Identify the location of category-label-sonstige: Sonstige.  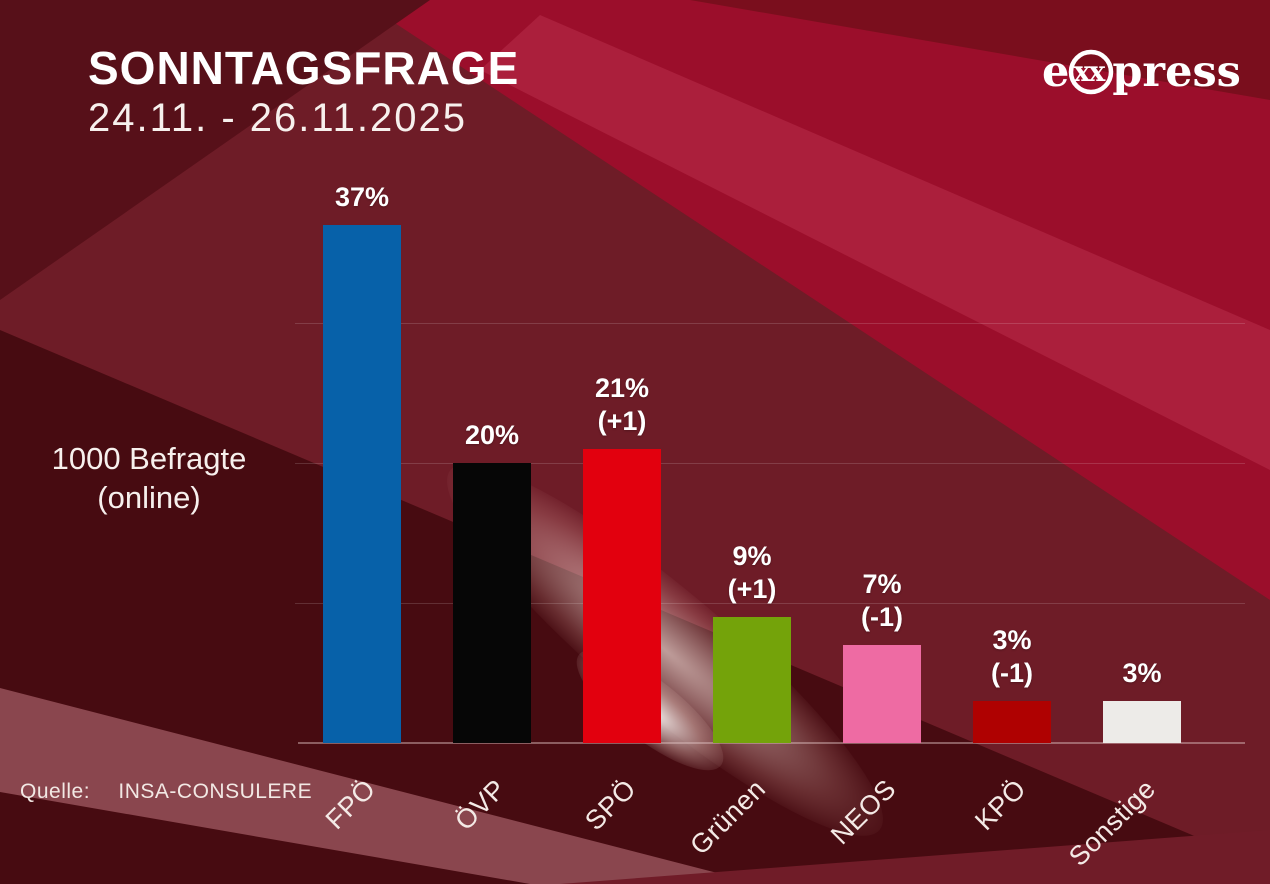
(1112, 822).